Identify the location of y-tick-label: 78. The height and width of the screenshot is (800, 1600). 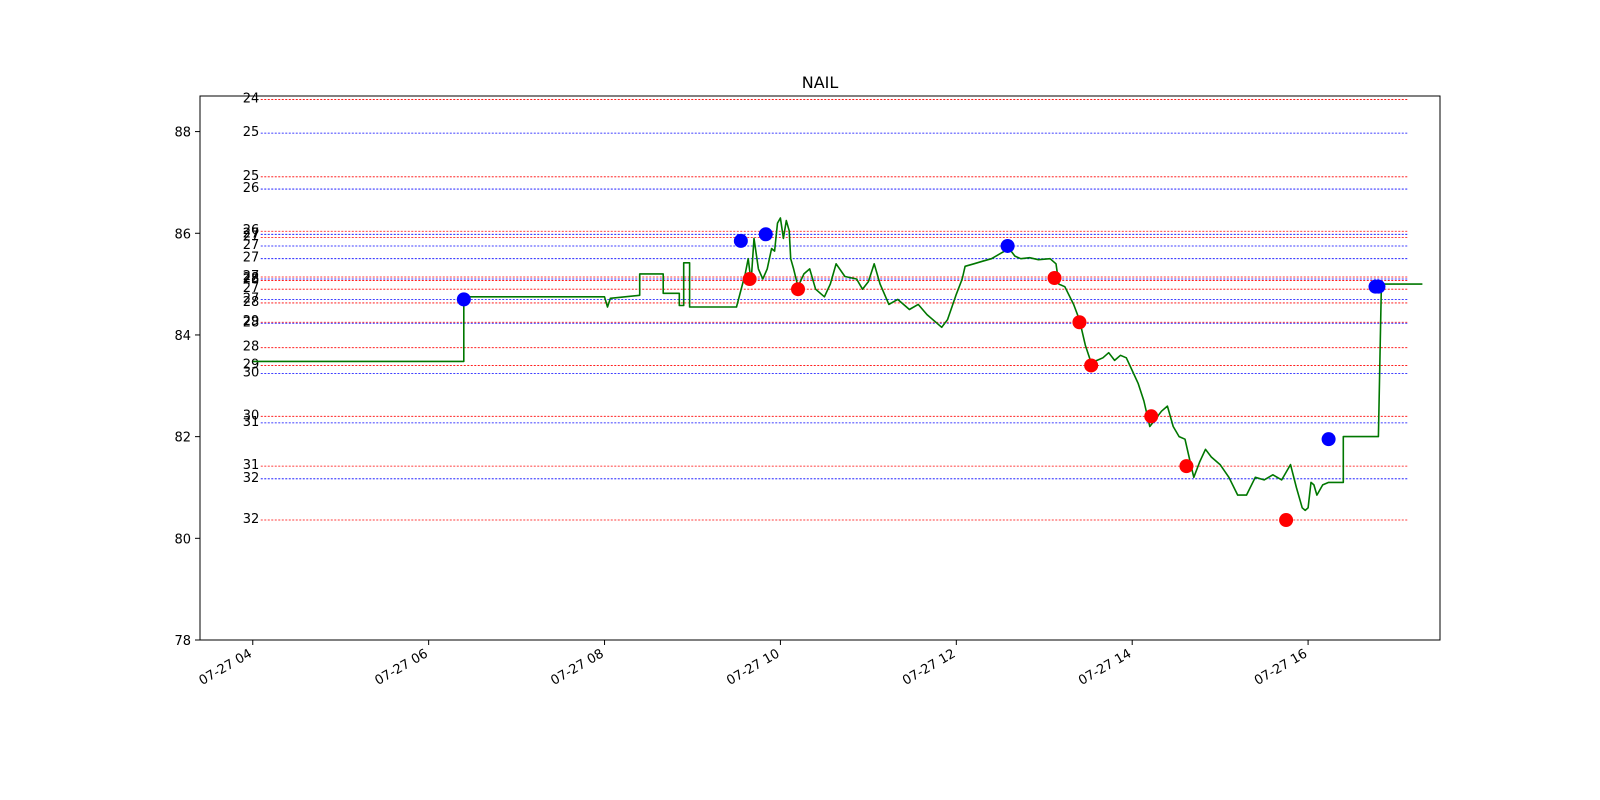
(182, 641).